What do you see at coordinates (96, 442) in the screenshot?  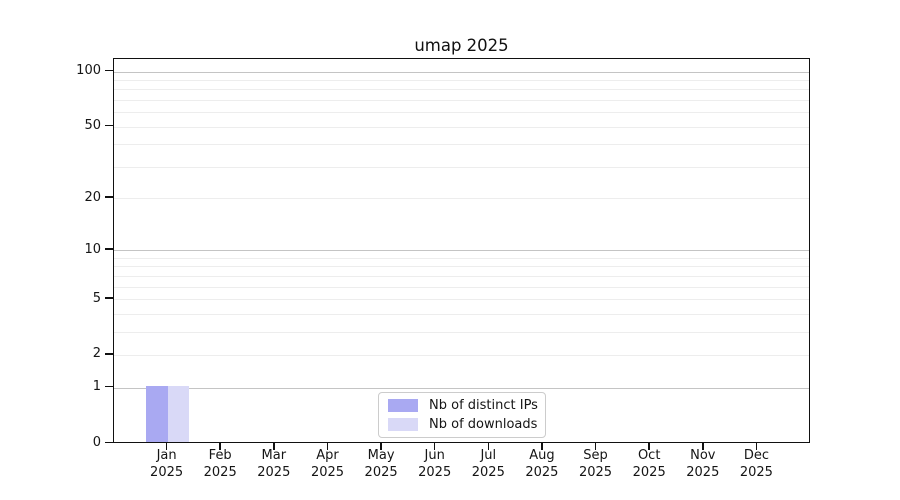 I see `y-tick-label: 0` at bounding box center [96, 442].